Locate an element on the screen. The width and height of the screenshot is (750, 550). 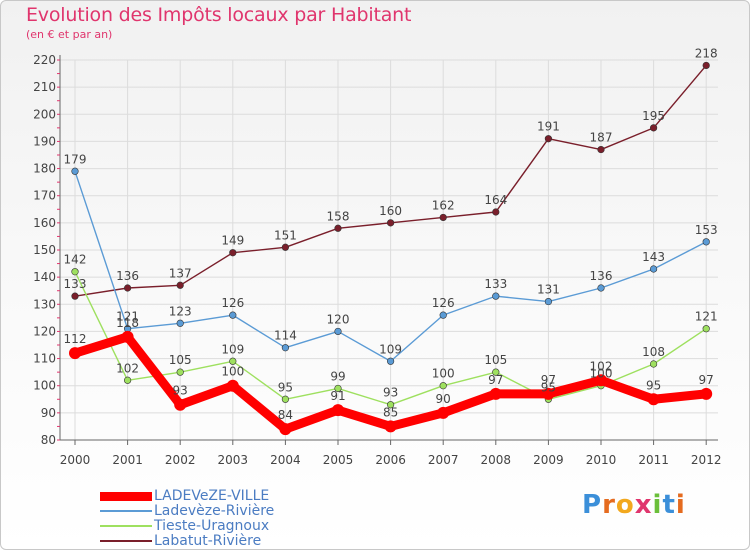
x-tick-label: 2005 is located at coordinates (338, 460).